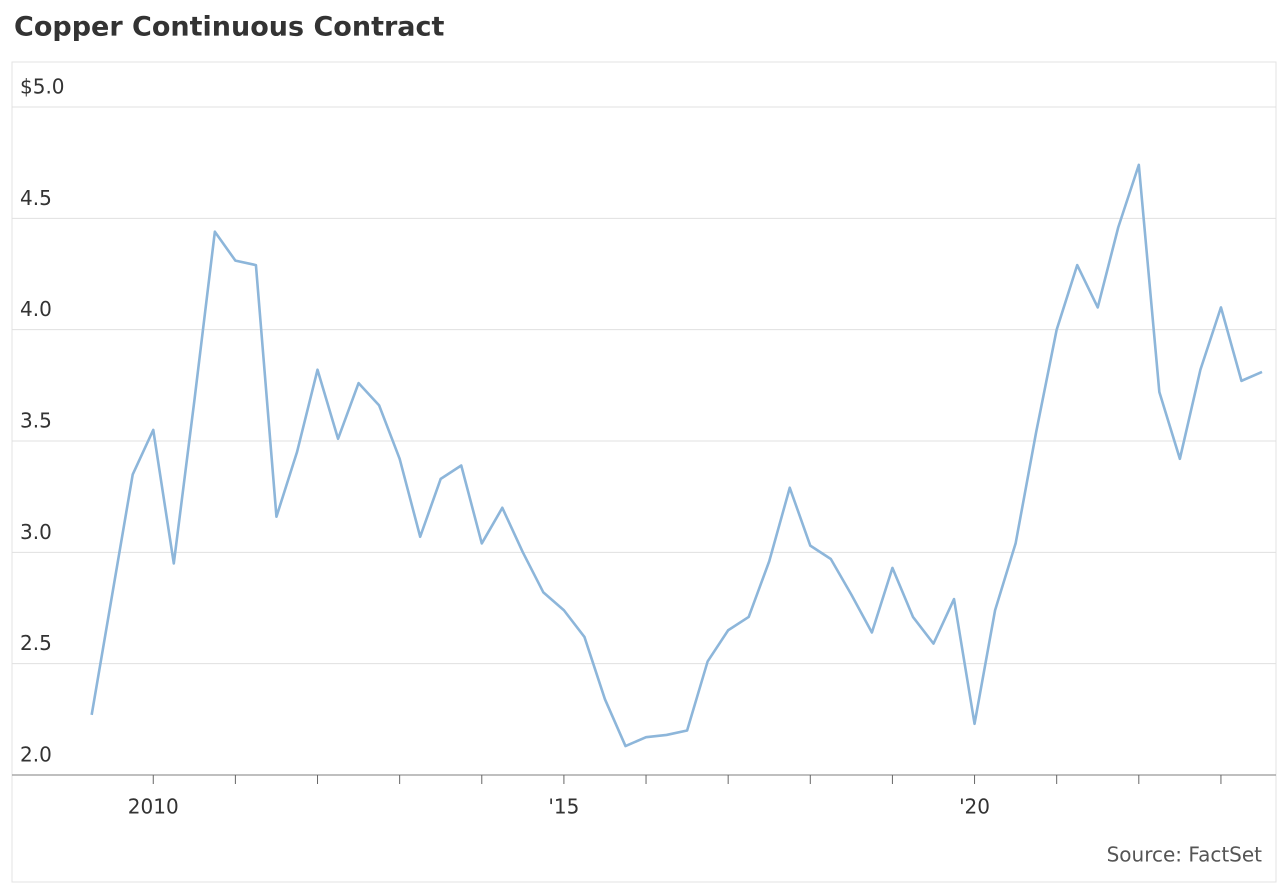 The image size is (1280, 888). I want to click on x-tick-label: '20, so click(974, 807).